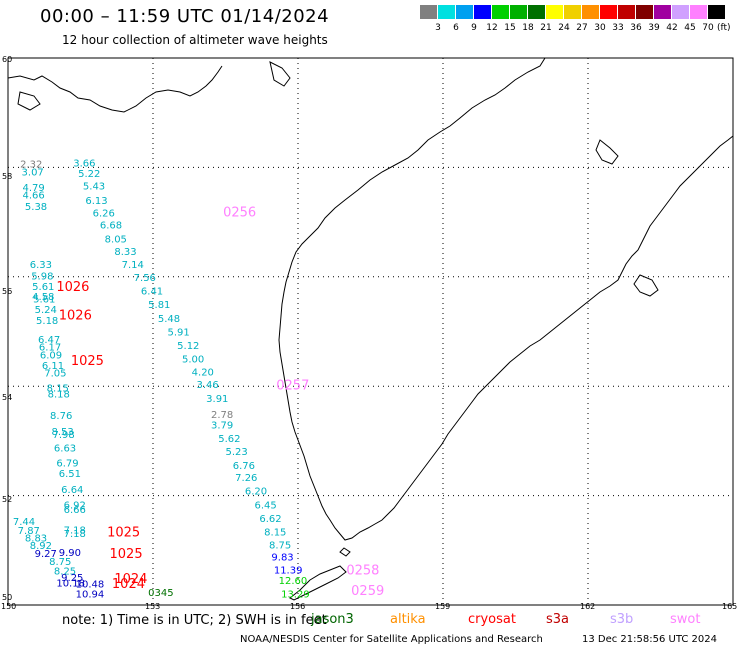 Image resolution: width=740 pixels, height=650 pixels. I want to click on lat-label-54: 54, so click(7, 397).